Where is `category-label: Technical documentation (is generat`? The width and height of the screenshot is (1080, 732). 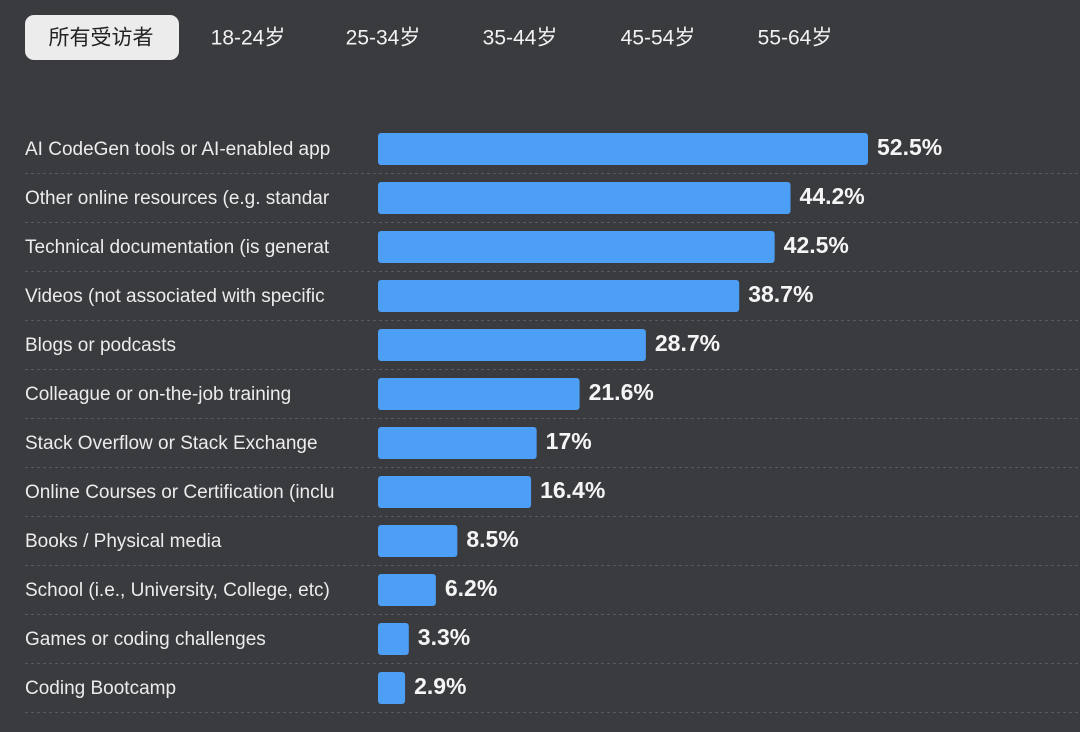 category-label: Technical documentation (is generat is located at coordinates (177, 247).